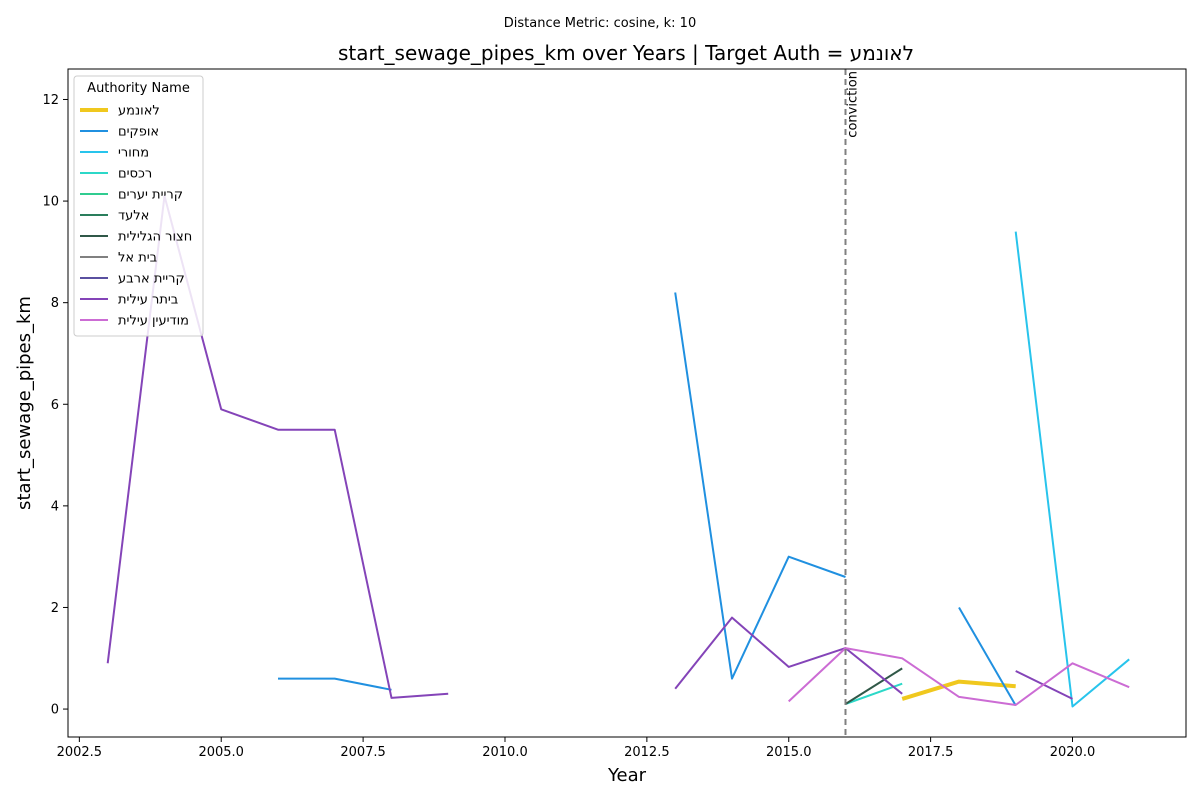  What do you see at coordinates (80, 752) in the screenshot?
I see `x-tick-label: 2002.5` at bounding box center [80, 752].